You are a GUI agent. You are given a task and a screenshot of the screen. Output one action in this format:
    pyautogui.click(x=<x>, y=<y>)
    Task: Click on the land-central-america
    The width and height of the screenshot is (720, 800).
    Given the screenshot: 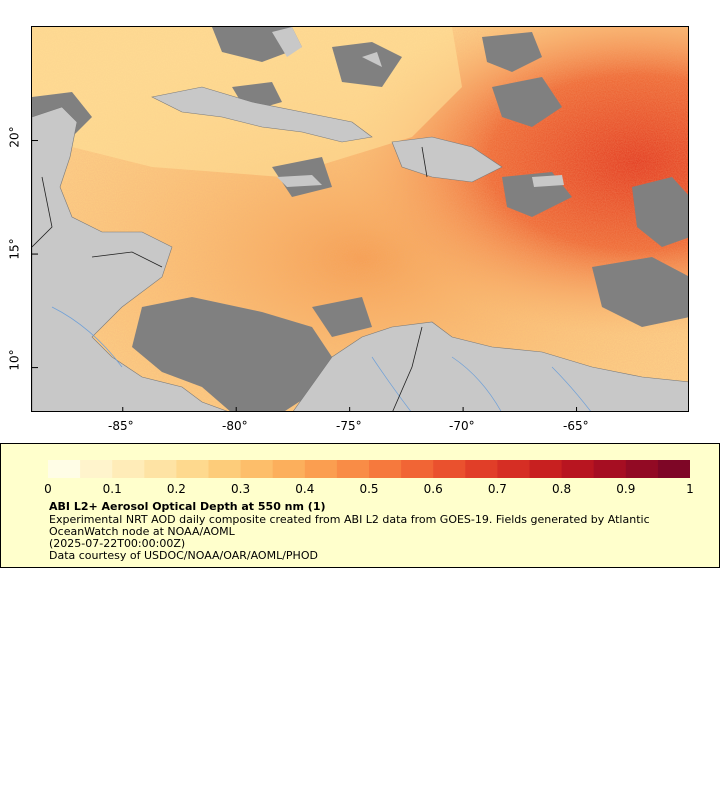 What is the action you would take?
    pyautogui.click(x=130, y=258)
    